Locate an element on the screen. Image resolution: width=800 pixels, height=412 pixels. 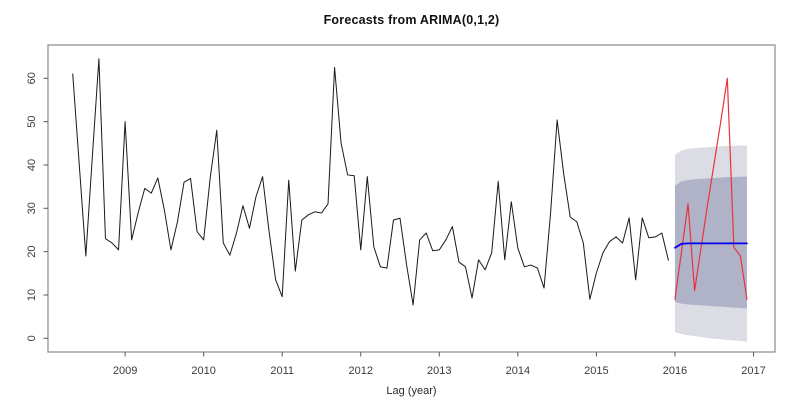
y-tick-label: 60 is located at coordinates (32, 78).